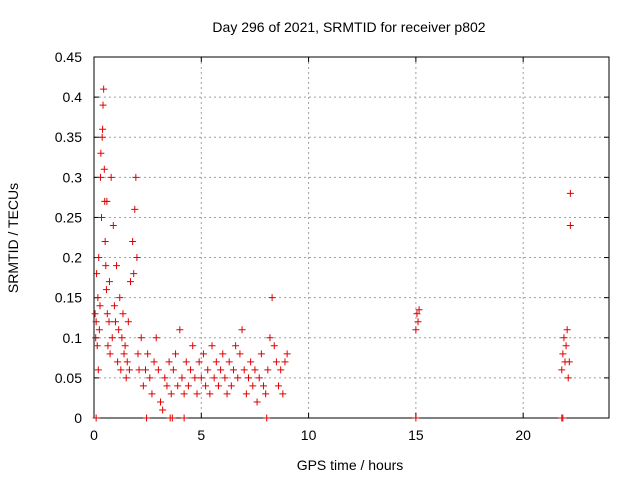 The height and width of the screenshot is (480, 640). What do you see at coordinates (68, 137) in the screenshot?
I see `y-tick-label: 0.35` at bounding box center [68, 137].